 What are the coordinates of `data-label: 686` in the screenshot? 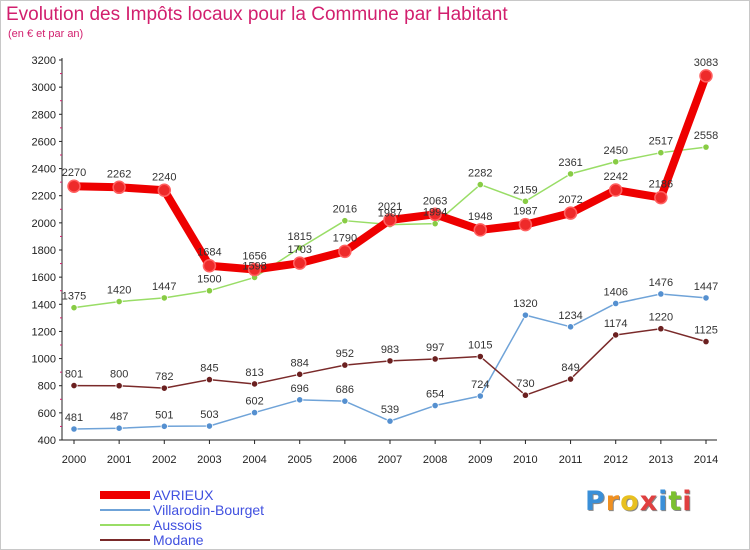 It's located at (345, 390).